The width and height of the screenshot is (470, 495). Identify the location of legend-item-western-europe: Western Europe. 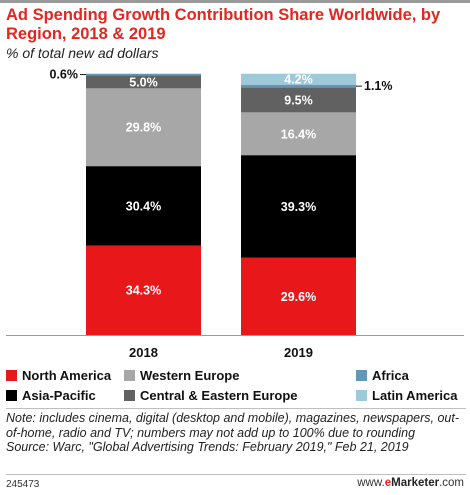
(181, 375).